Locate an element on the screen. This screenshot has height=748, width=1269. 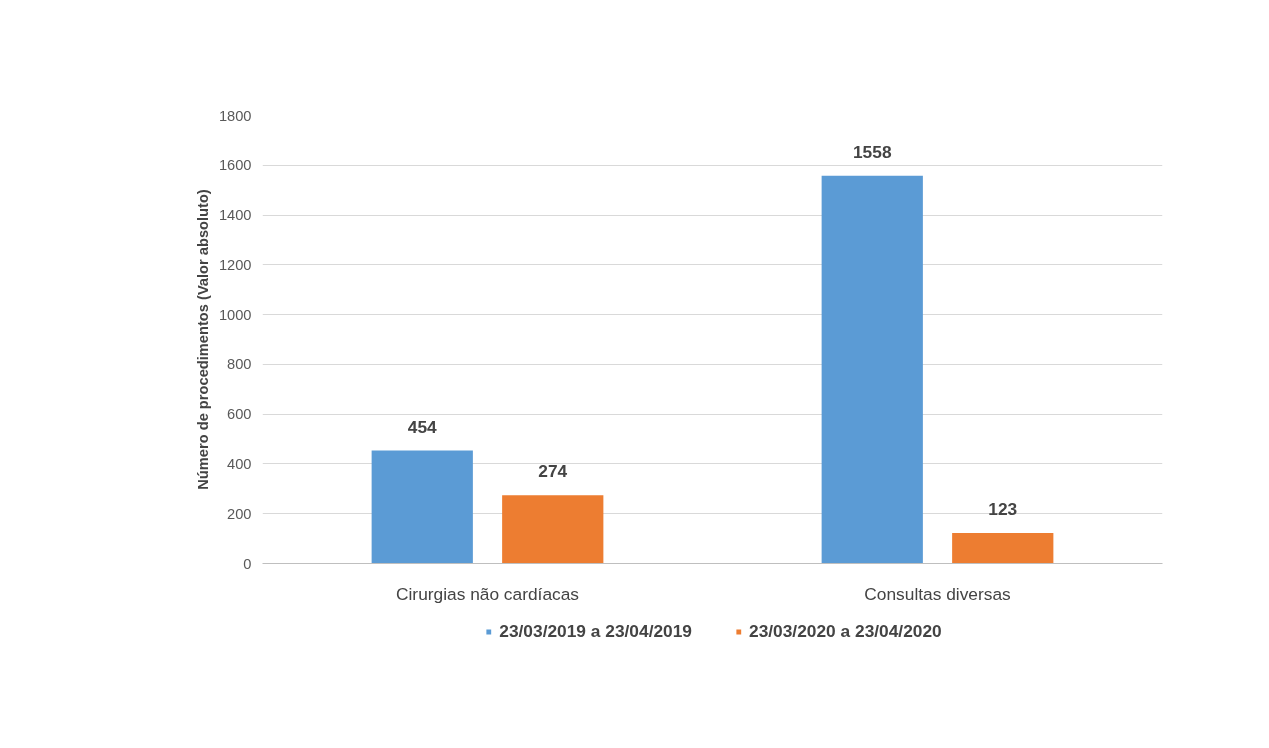
data-label: 1558 is located at coordinates (872, 151).